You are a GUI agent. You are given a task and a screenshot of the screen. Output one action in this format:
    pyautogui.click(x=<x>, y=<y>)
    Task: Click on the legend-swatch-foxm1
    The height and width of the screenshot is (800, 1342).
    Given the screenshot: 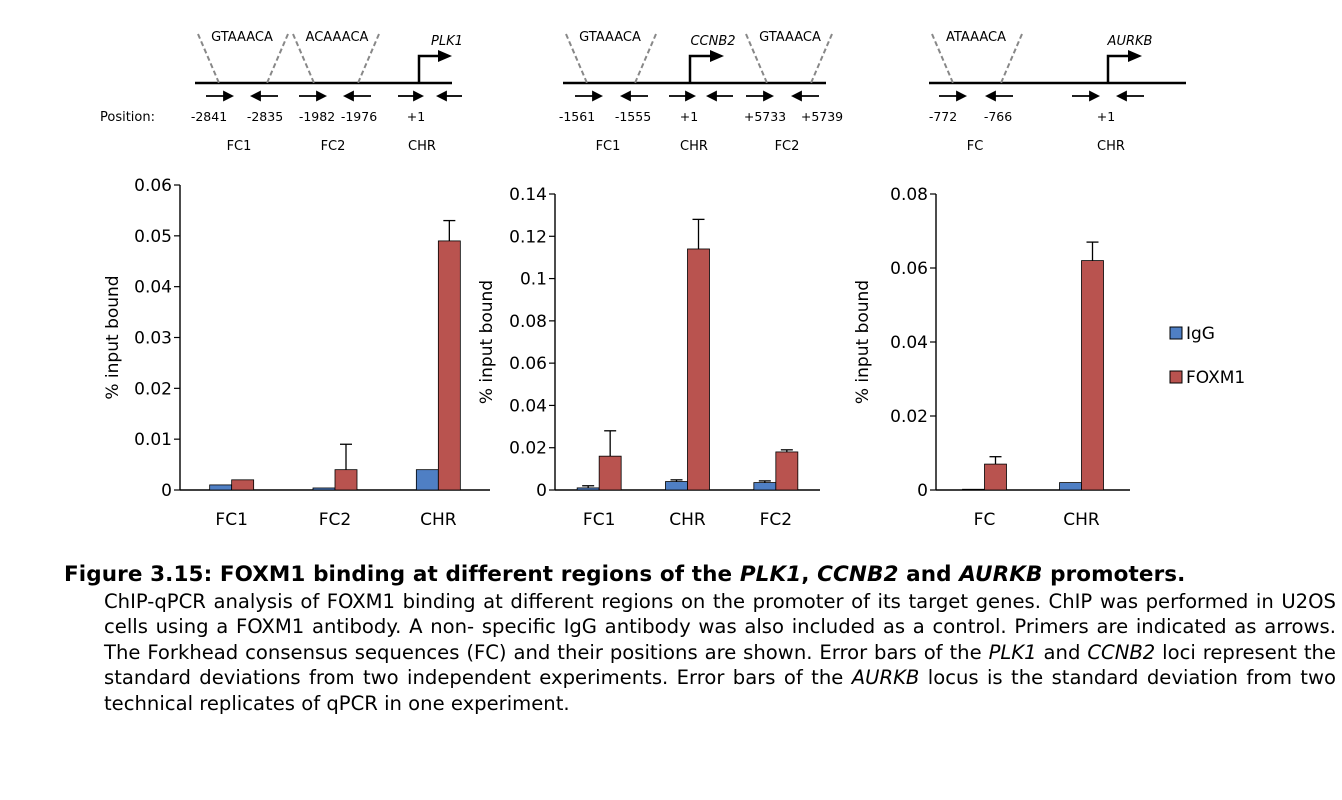 What is the action you would take?
    pyautogui.click(x=1176, y=377)
    